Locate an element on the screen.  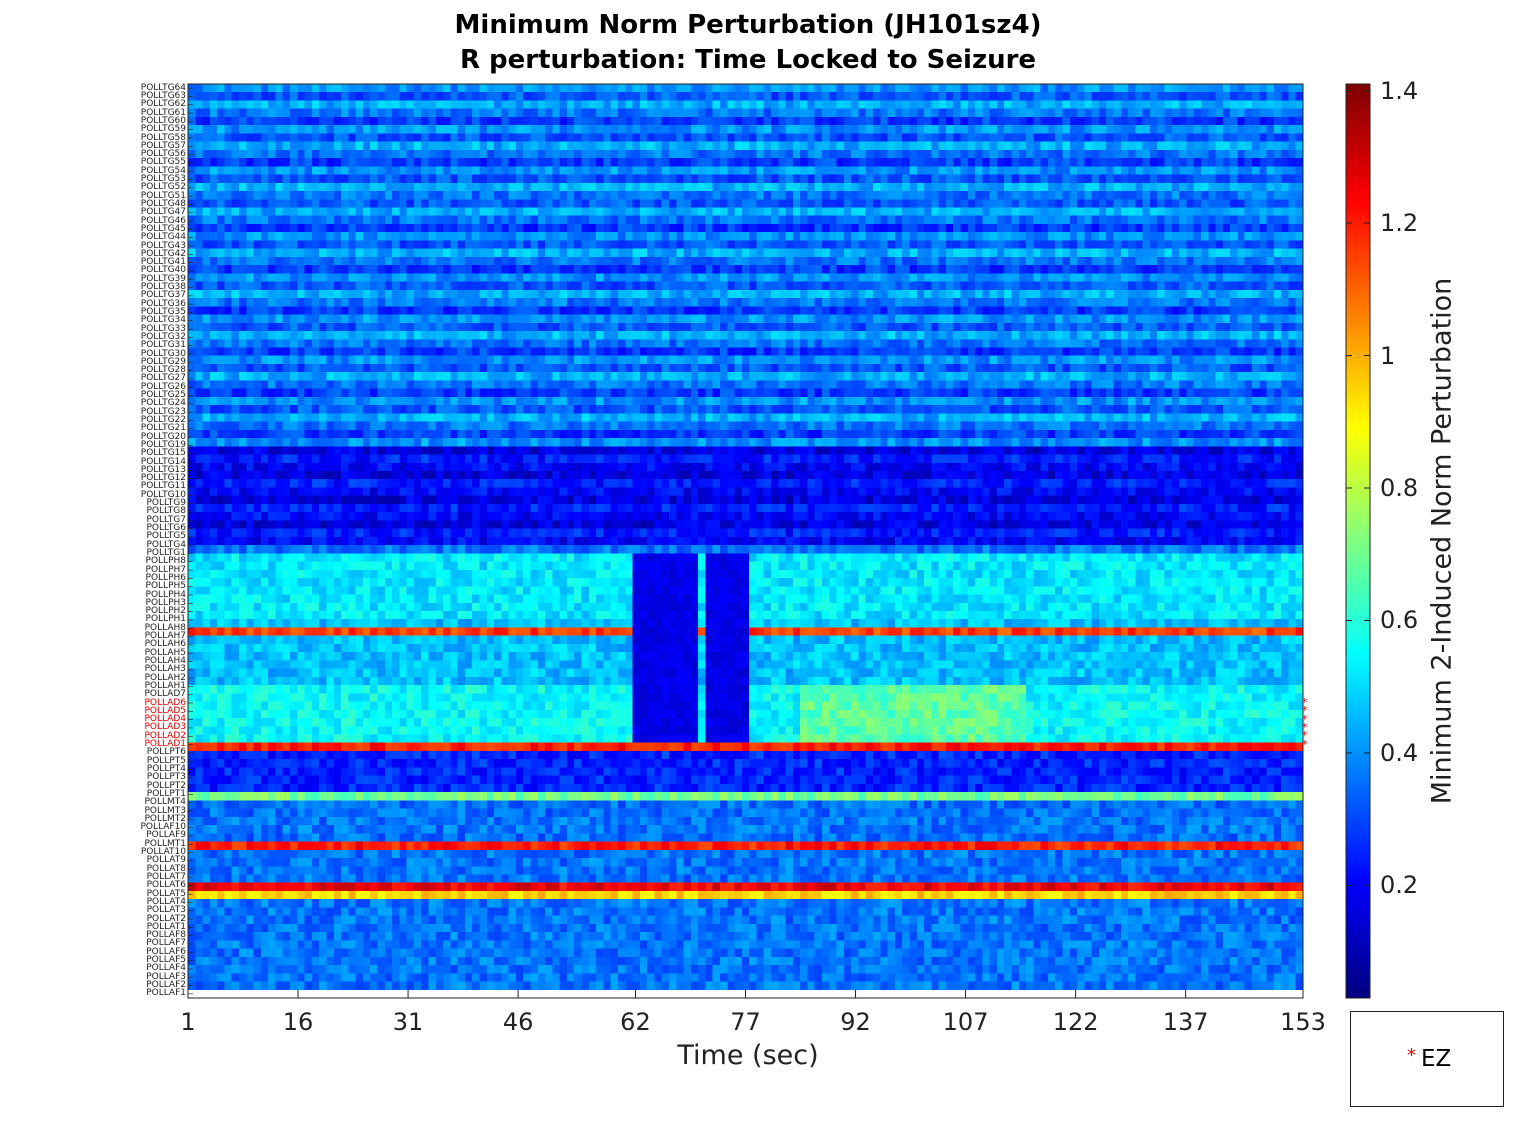
colorbar-tick-label: 1 is located at coordinates (1388, 355).